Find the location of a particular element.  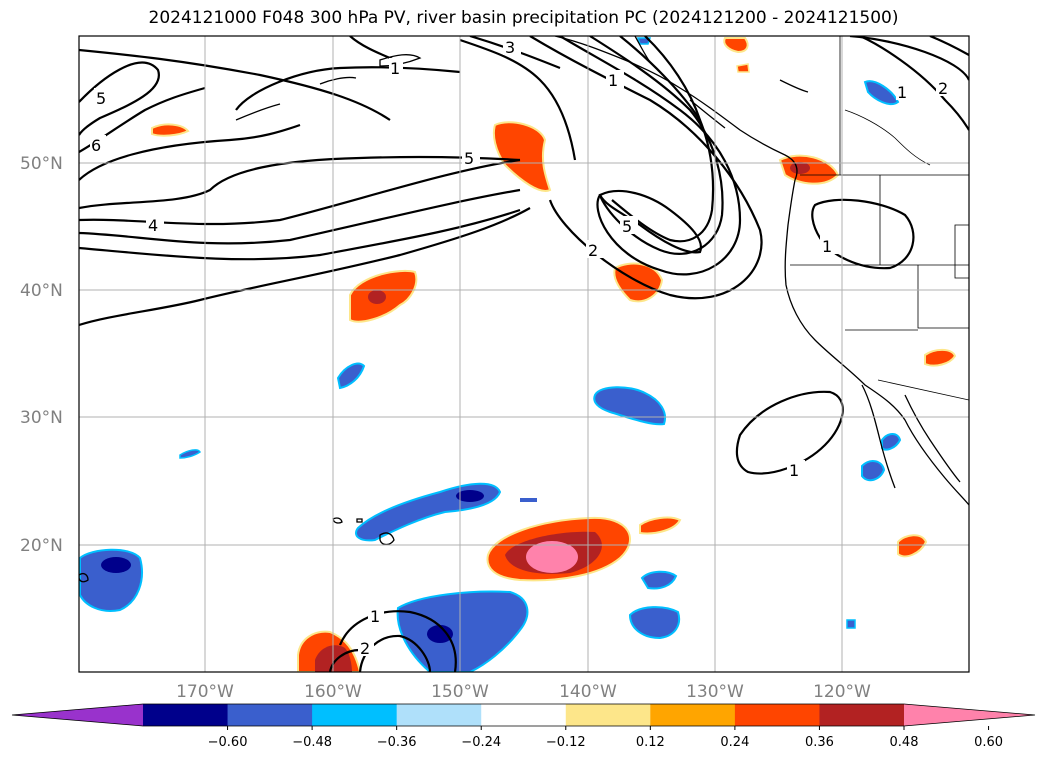

lat-label: 50°N is located at coordinates (41, 164).